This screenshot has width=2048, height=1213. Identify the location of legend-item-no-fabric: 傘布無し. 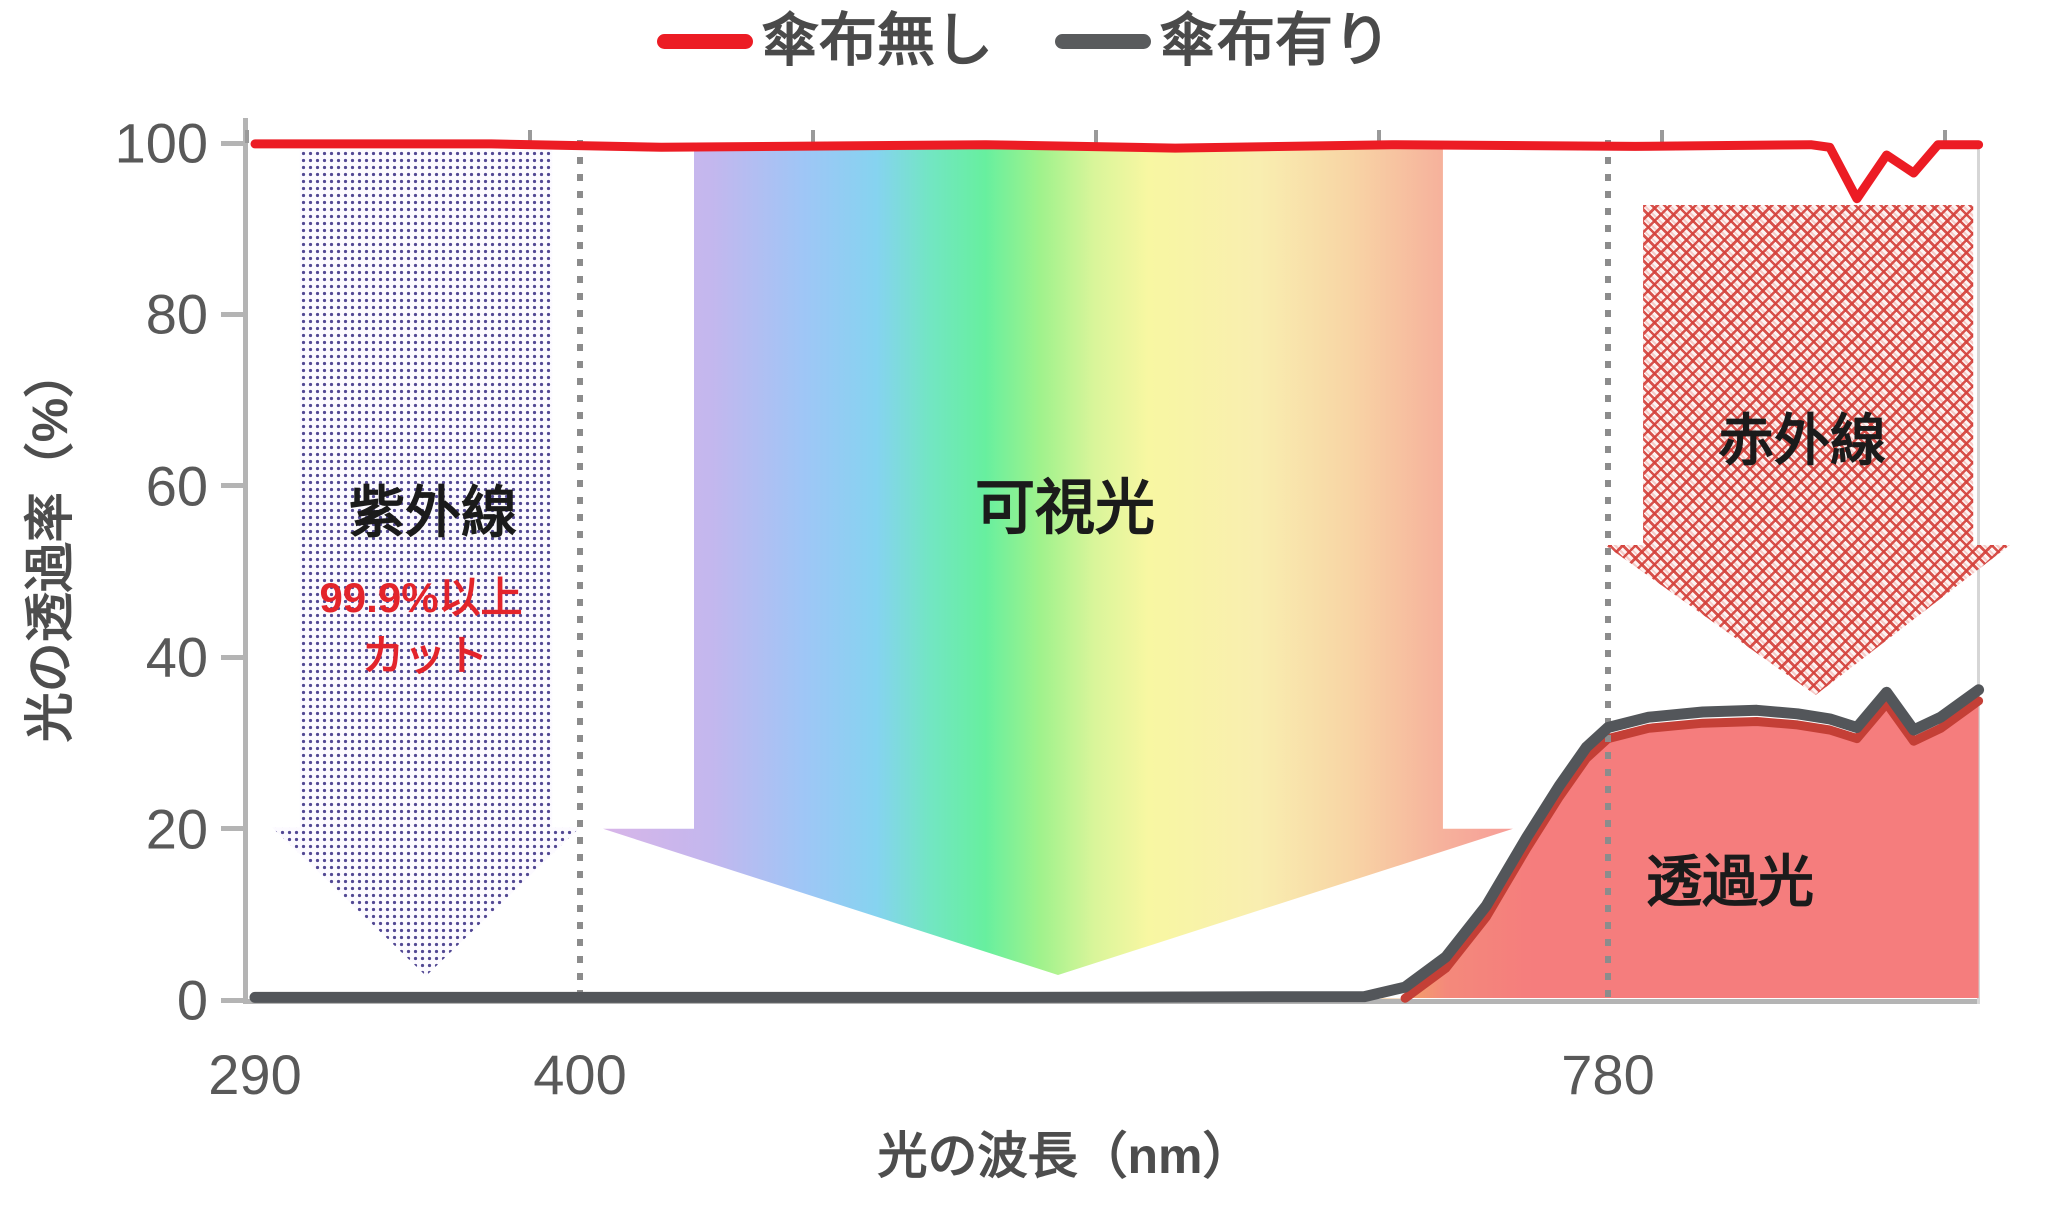
(824, 40).